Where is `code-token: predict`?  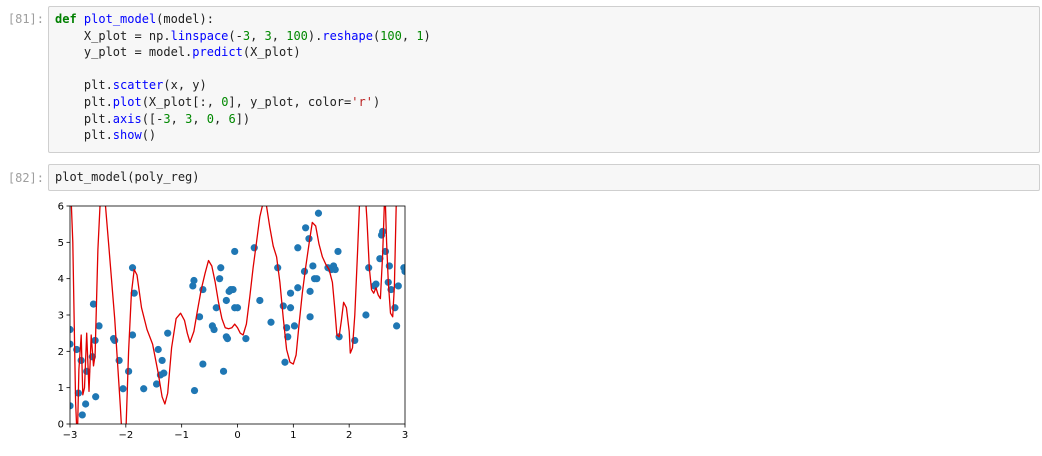
code-token: predict is located at coordinates (217, 52).